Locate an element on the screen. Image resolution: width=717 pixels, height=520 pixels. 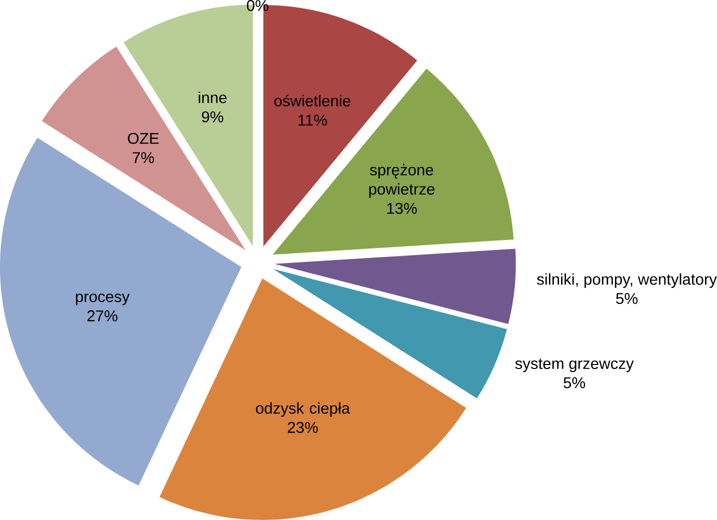
data-label: 13% is located at coordinates (402, 208).